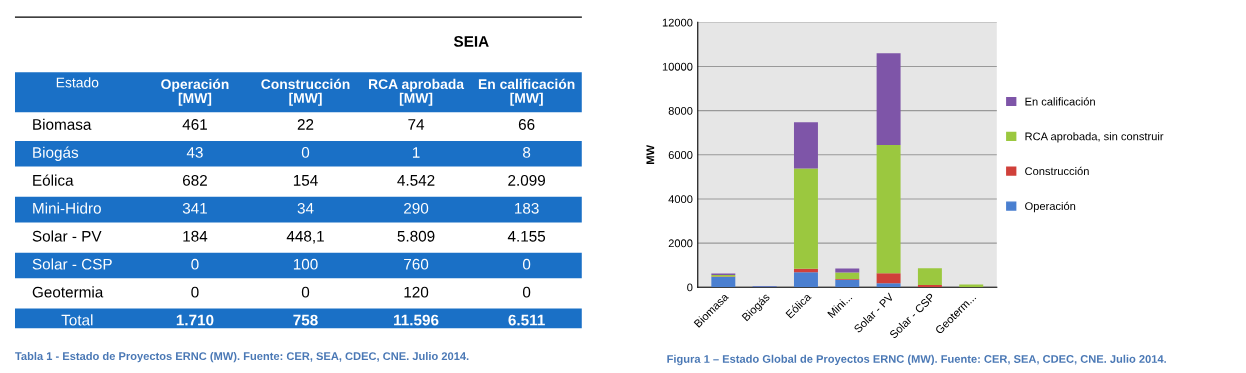 Image resolution: width=1246 pixels, height=373 pixels. What do you see at coordinates (471, 41) in the screenshot?
I see `text: SEIA` at bounding box center [471, 41].